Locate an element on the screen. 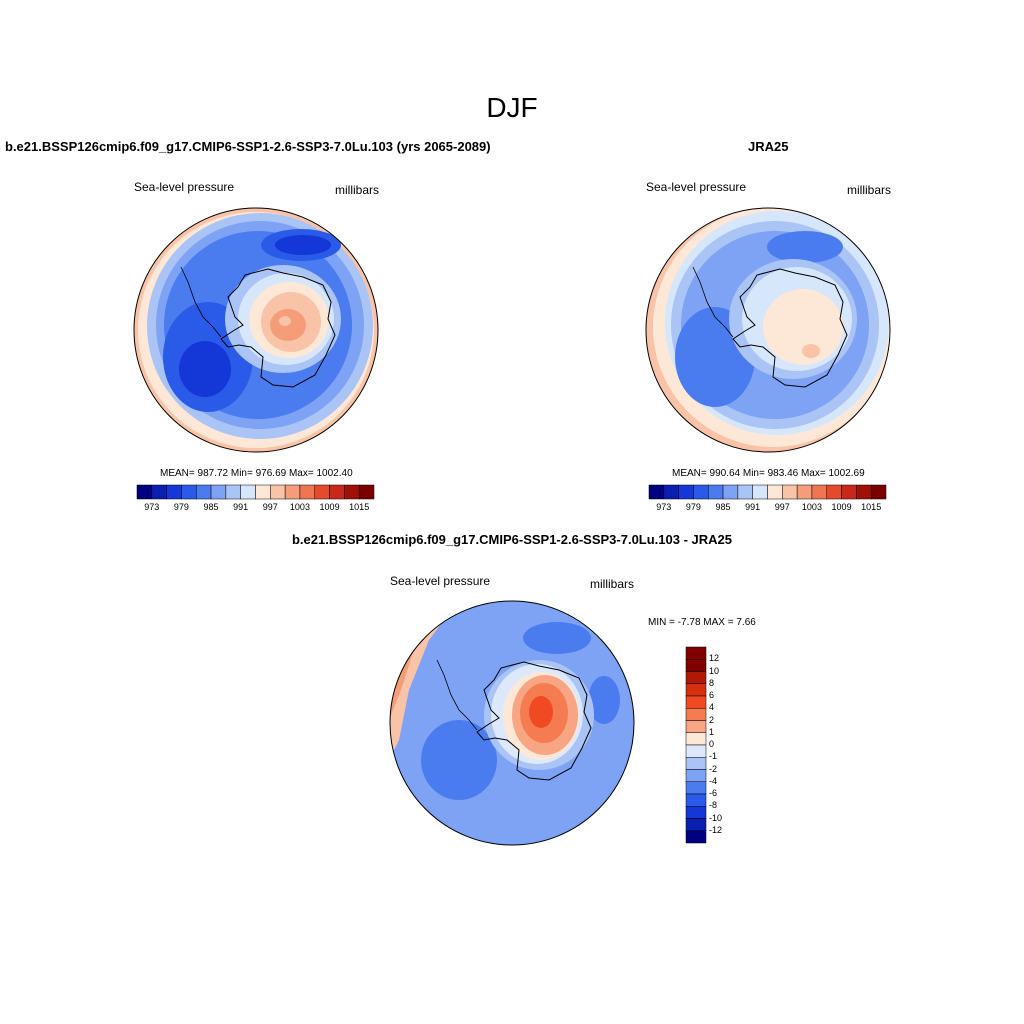 This screenshot has width=1024, height=1024. polar-map-obs is located at coordinates (768, 330).